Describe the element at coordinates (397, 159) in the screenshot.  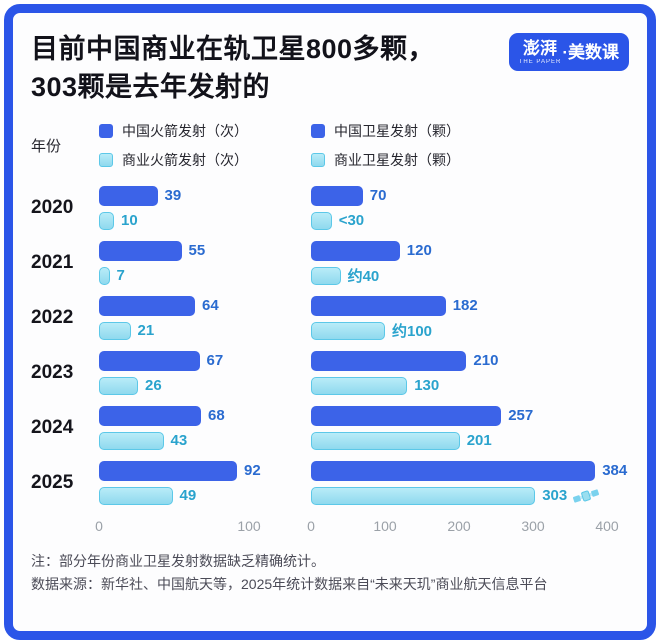
I see `legend-label: 商业卫星发射（颗）` at that location.